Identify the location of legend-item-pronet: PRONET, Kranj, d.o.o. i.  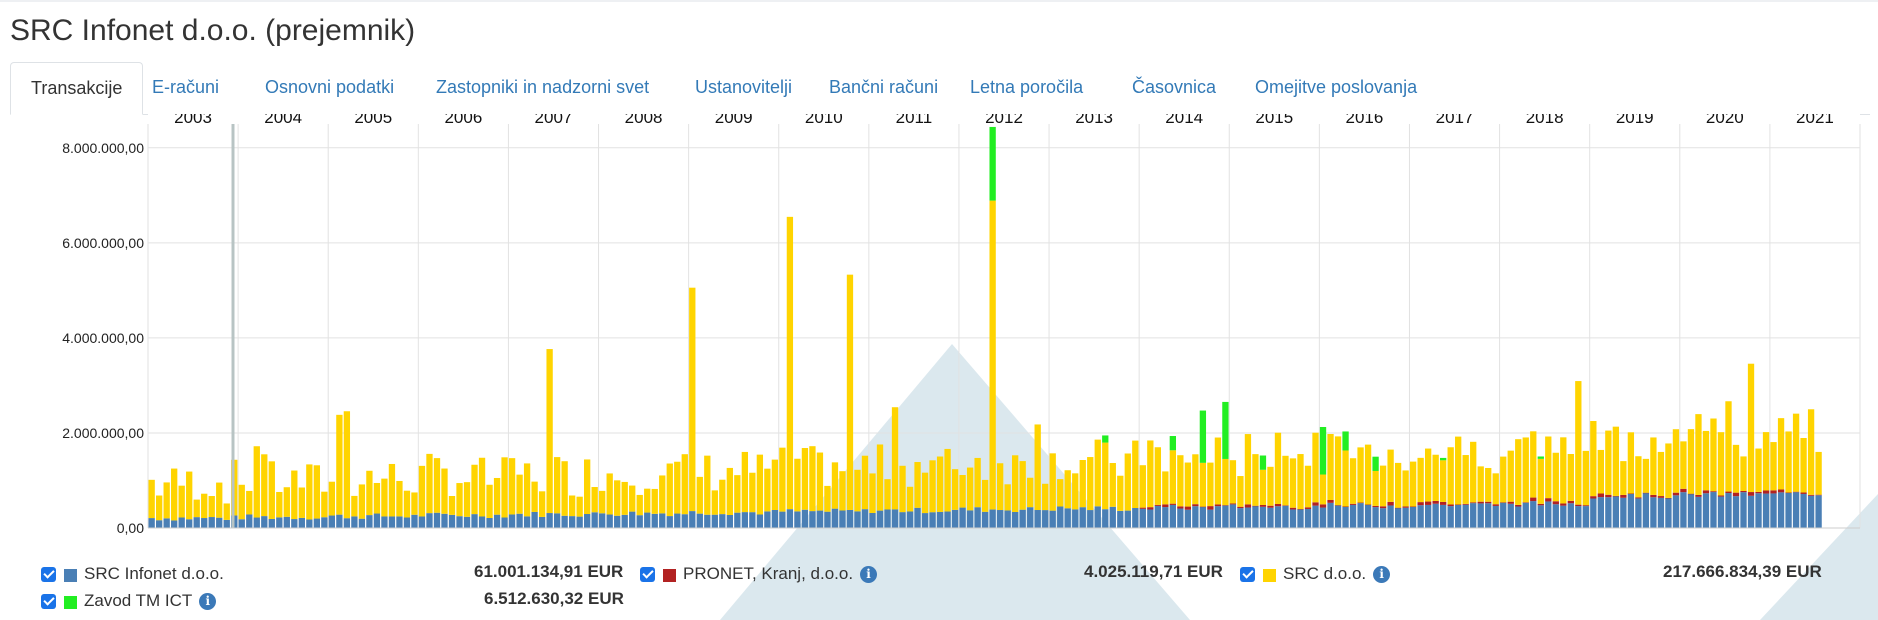
(759, 574).